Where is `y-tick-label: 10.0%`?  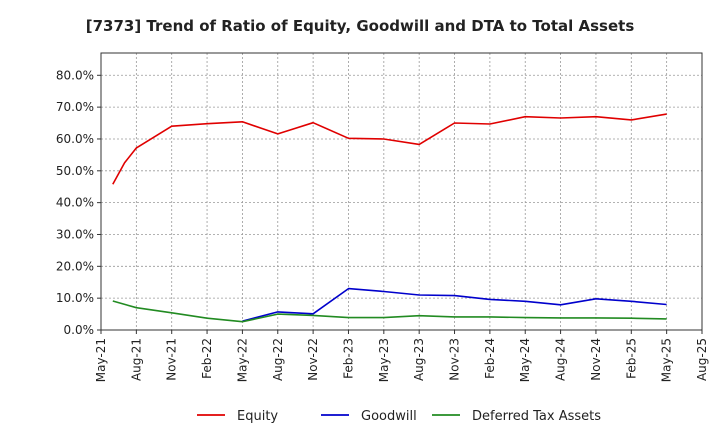
y-tick-label: 10.0% is located at coordinates (75, 298).